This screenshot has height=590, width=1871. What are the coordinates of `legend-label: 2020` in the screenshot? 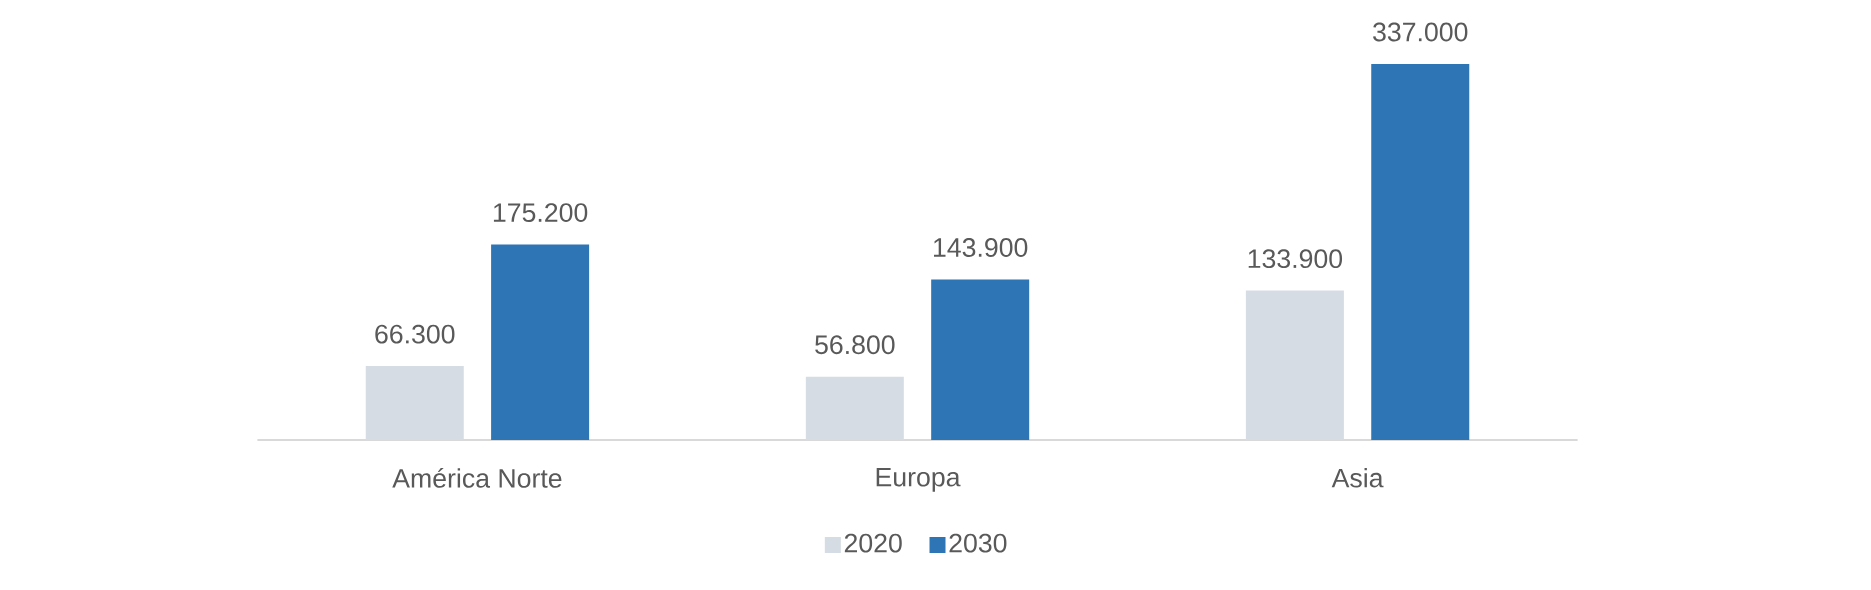 It's located at (873, 543).